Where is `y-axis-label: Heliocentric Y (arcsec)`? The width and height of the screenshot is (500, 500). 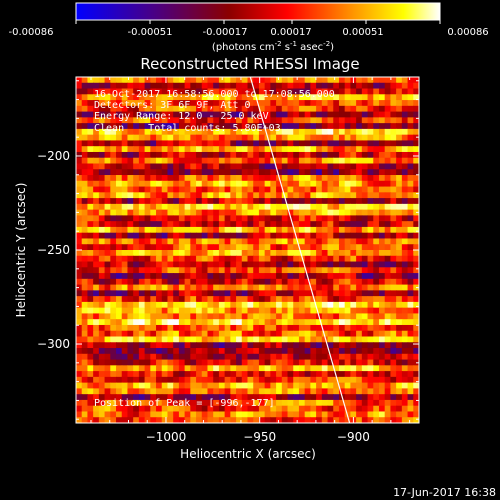
y-axis-label: Heliocentric Y (arcsec) is located at coordinates (21, 250).